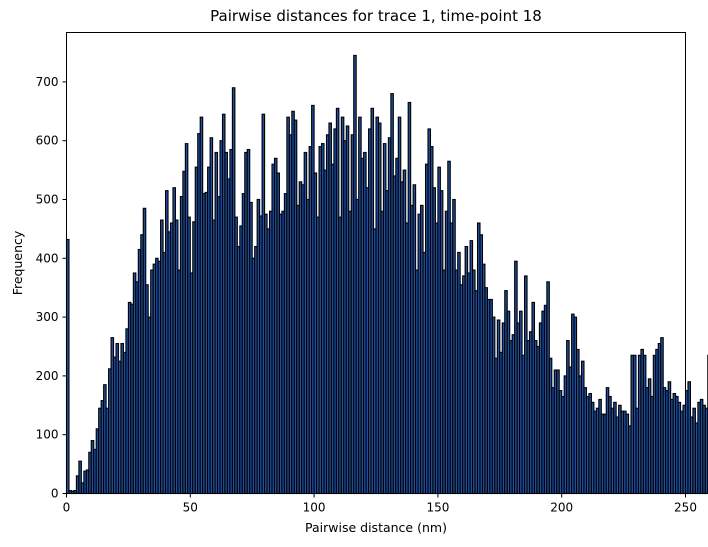 The image size is (708, 547). Describe the element at coordinates (685, 508) in the screenshot. I see `x-tick-label: 250` at that location.